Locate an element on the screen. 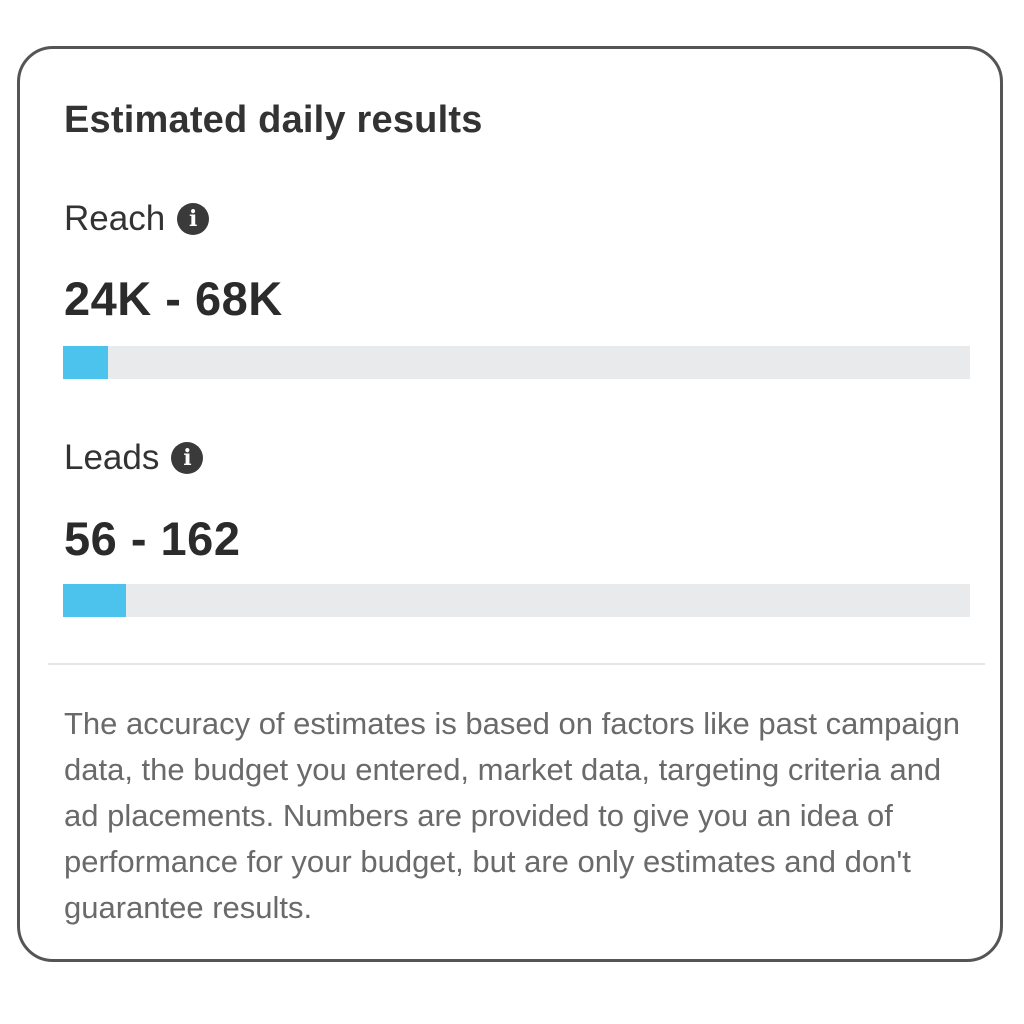 This screenshot has height=1024, width=1024. reach-label-row: Reach i is located at coordinates (137, 219).